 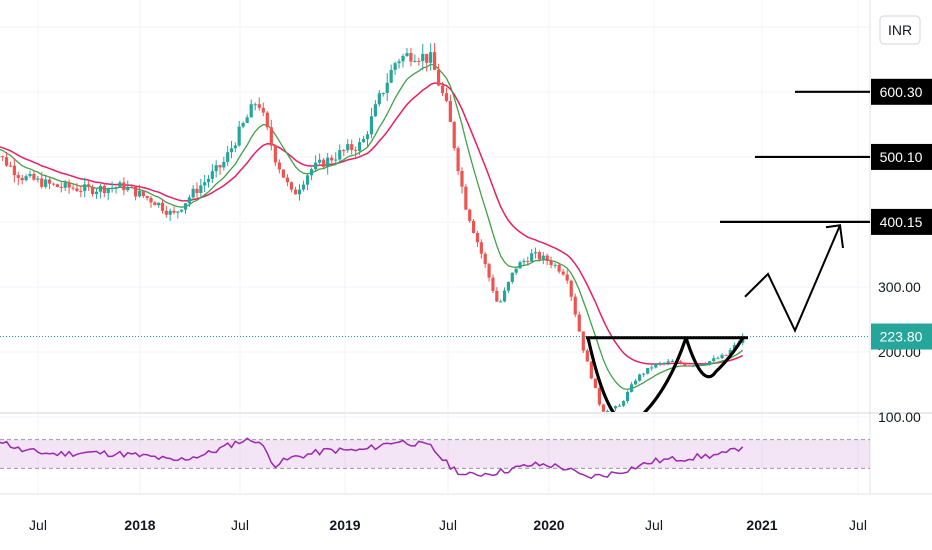 I want to click on target-level-labels: 600.30 500.10 400.15, so click(x=901, y=156).